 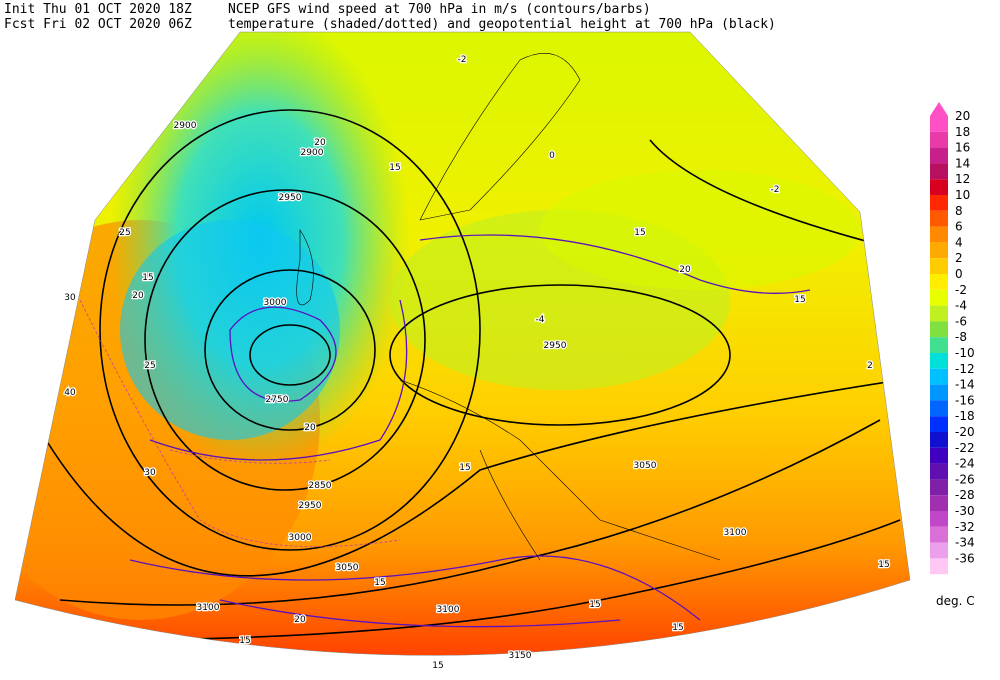 What do you see at coordinates (959, 227) in the screenshot?
I see `legend-label: 6` at bounding box center [959, 227].